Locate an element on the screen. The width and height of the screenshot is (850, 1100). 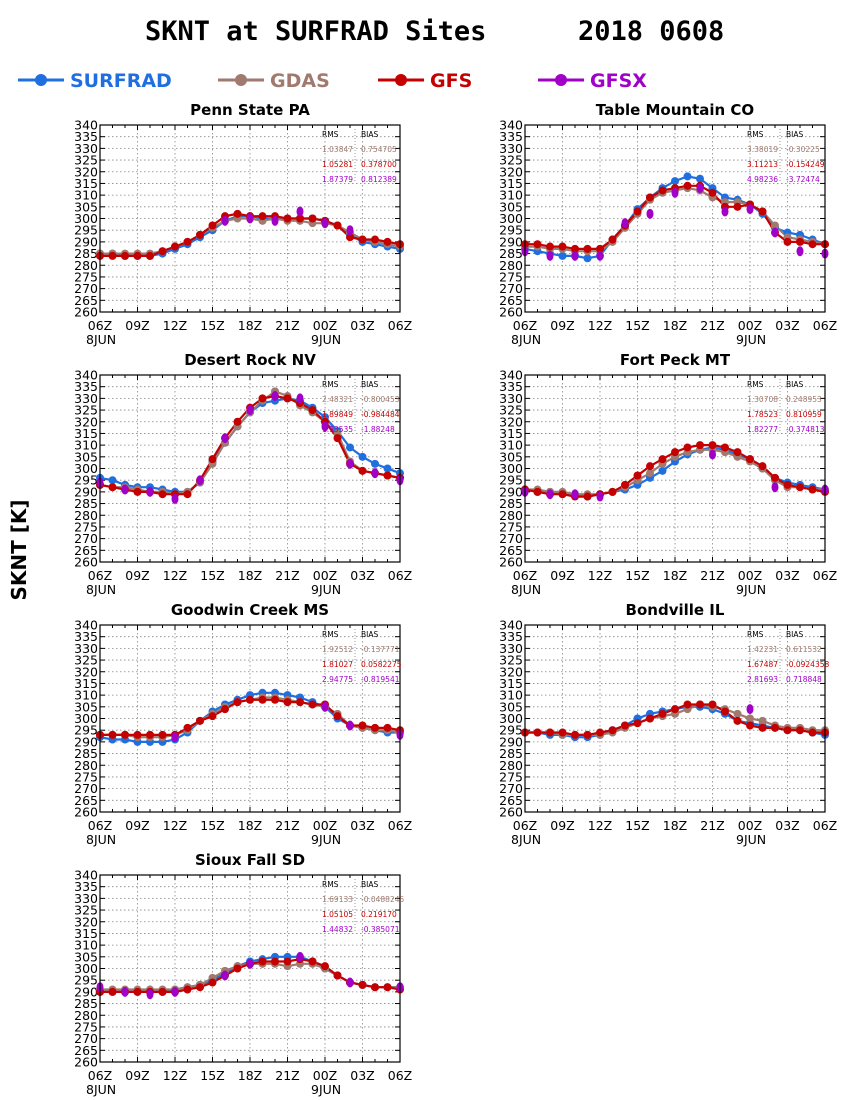
stats-bias-gfsx: -0.374813 is located at coordinates (805, 429).